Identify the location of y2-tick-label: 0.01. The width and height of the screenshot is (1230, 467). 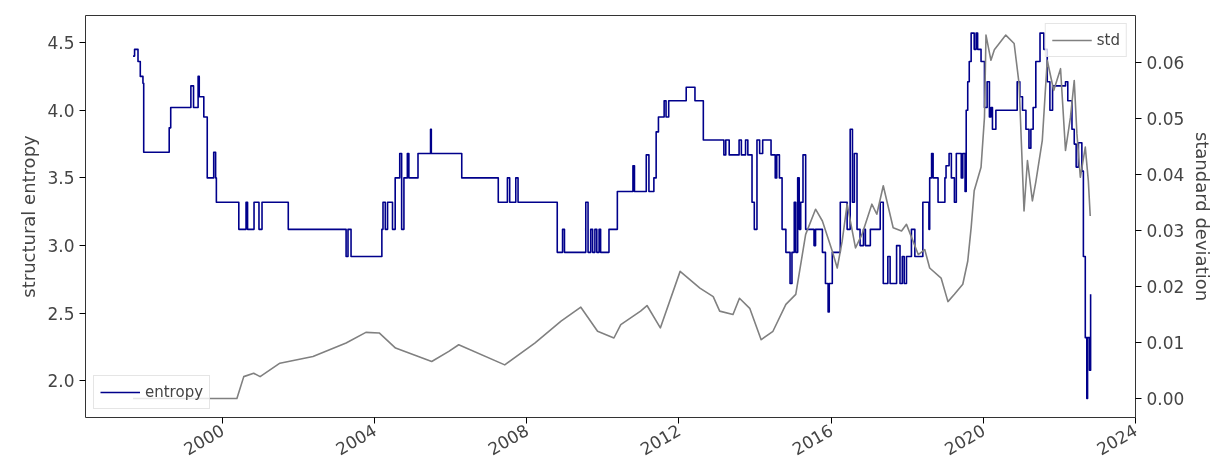
(1165, 342).